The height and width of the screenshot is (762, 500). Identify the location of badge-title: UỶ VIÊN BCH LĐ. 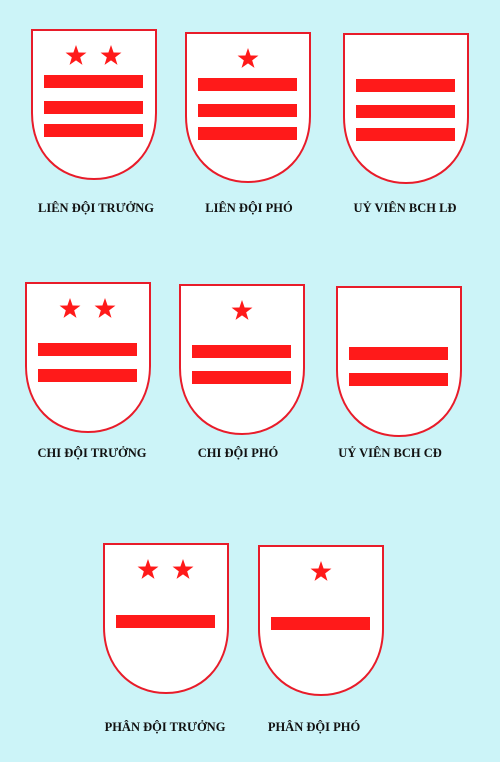
(405, 208).